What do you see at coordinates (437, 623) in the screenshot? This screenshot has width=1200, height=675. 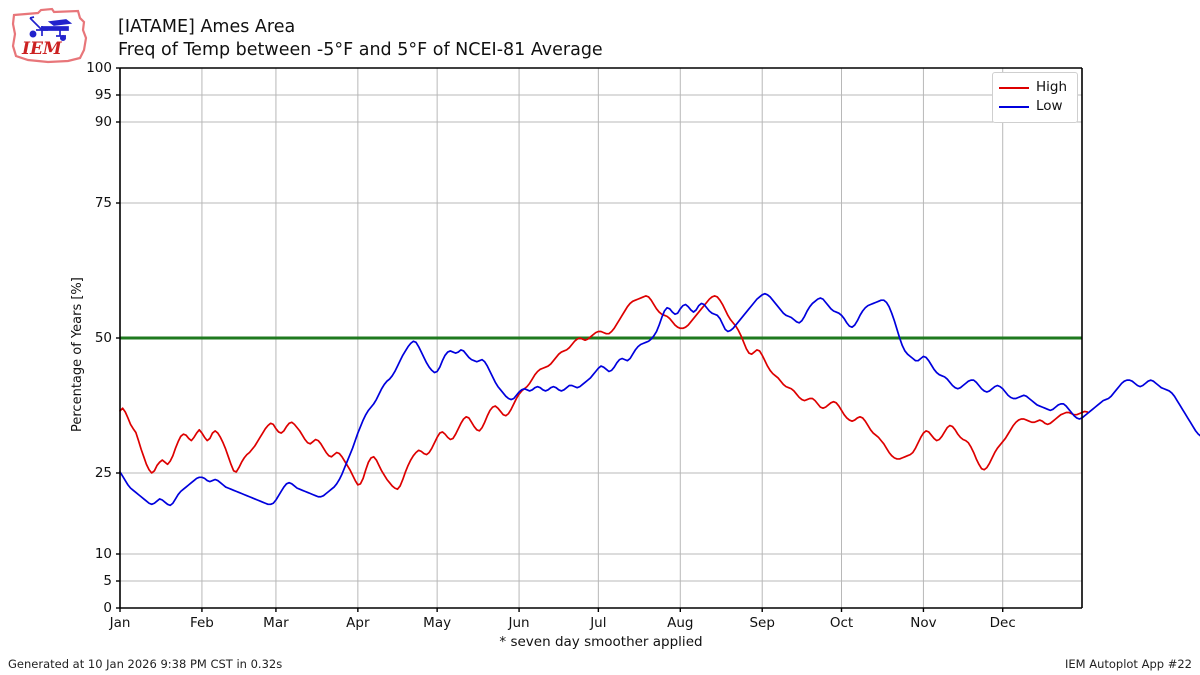 I see `x-tick-label: May` at bounding box center [437, 623].